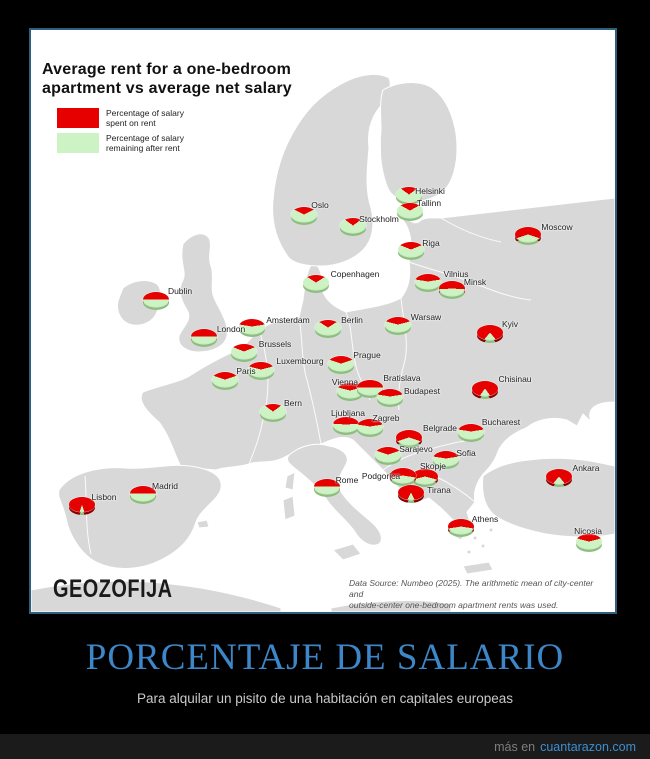 The image size is (650, 759). I want to click on footer-bar: más en cuantarazon.com, so click(325, 746).